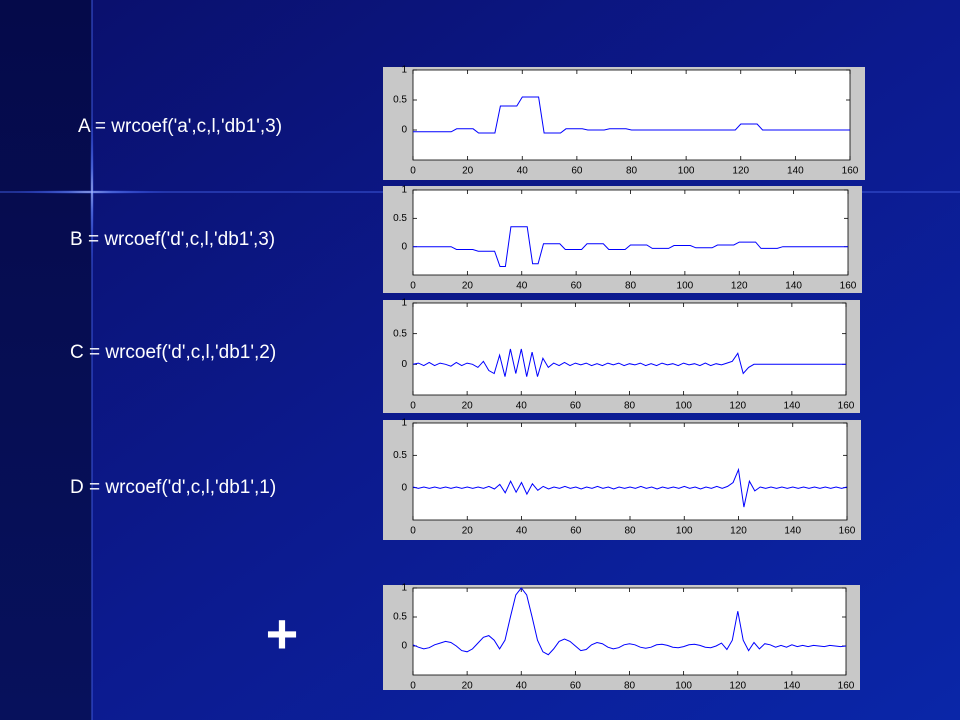 Image resolution: width=960 pixels, height=720 pixels. I want to click on formula: C = wrcoef('d',c,l,'db1',2), so click(173, 352).